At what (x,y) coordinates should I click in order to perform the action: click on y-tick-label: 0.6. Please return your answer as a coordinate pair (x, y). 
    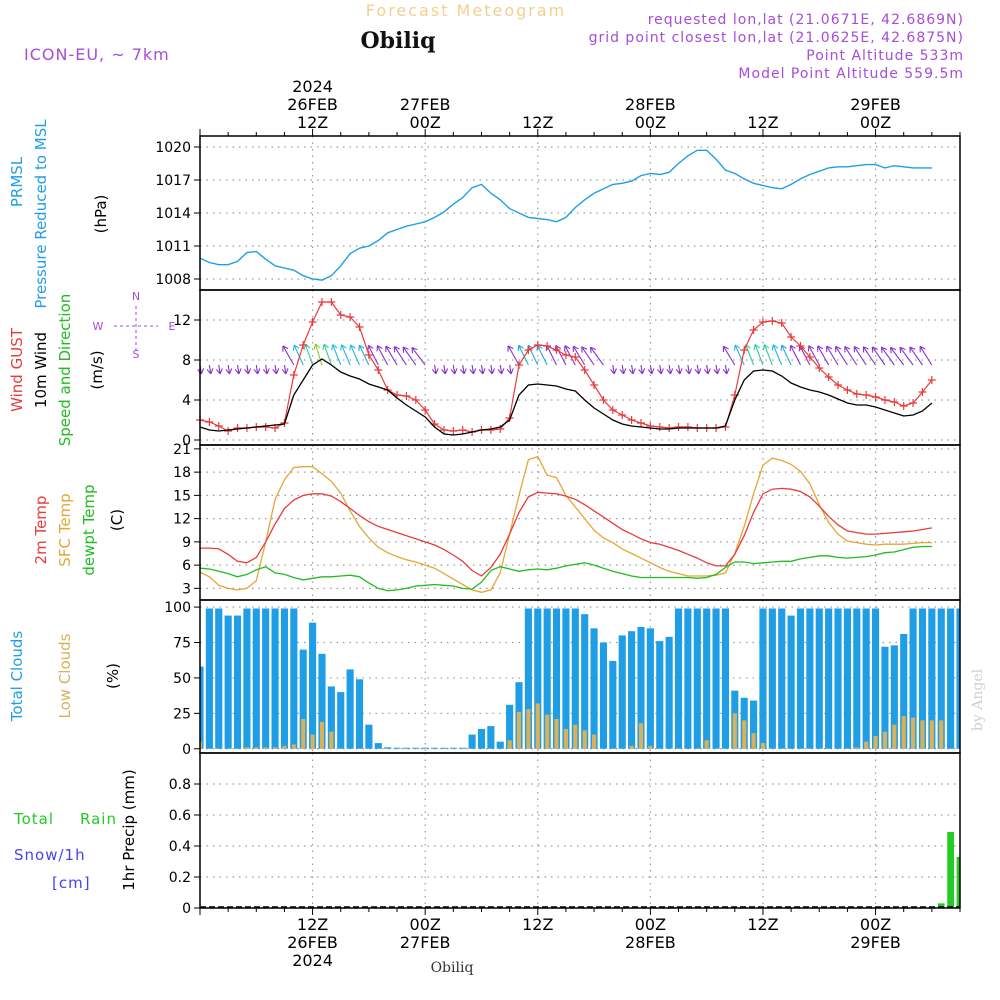
    Looking at the image, I should click on (180, 816).